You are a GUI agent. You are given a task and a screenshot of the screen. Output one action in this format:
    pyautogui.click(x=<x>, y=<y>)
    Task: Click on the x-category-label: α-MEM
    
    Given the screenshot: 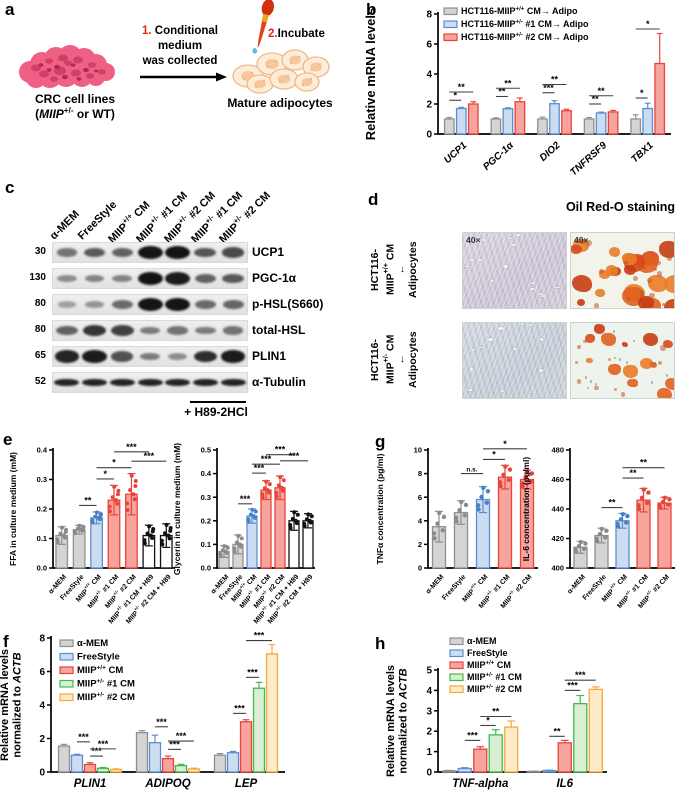 What is the action you would take?
    pyautogui.click(x=435, y=585)
    